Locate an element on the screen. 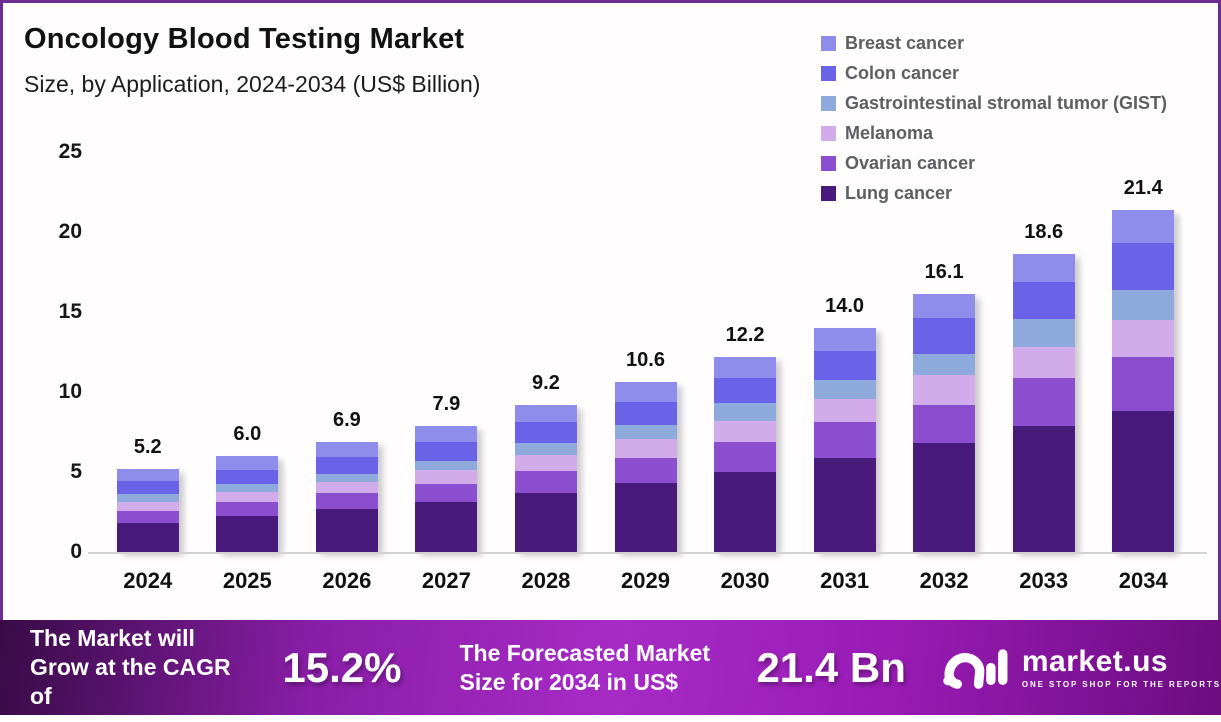 The height and width of the screenshot is (722, 1221). bar-group-2027: 7.9 2027 is located at coordinates (447, 372).